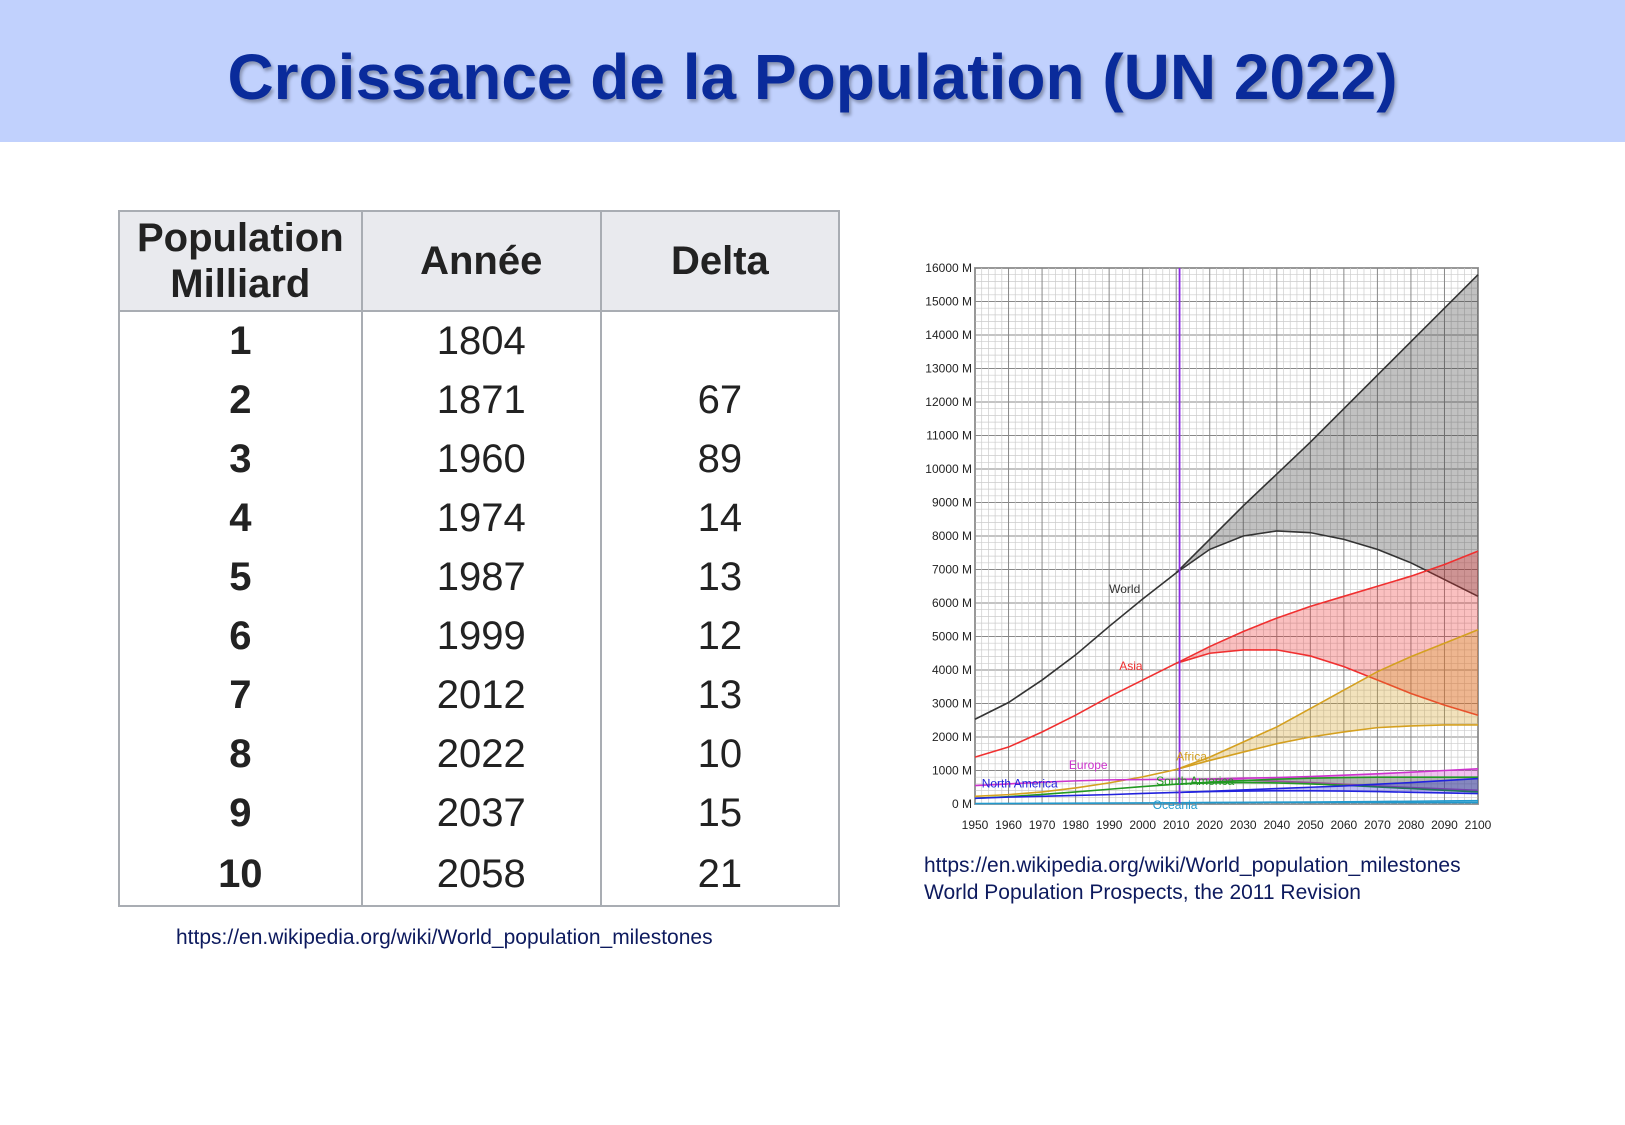  What do you see at coordinates (1327, 607) in the screenshot?
I see `asia-high-line` at bounding box center [1327, 607].